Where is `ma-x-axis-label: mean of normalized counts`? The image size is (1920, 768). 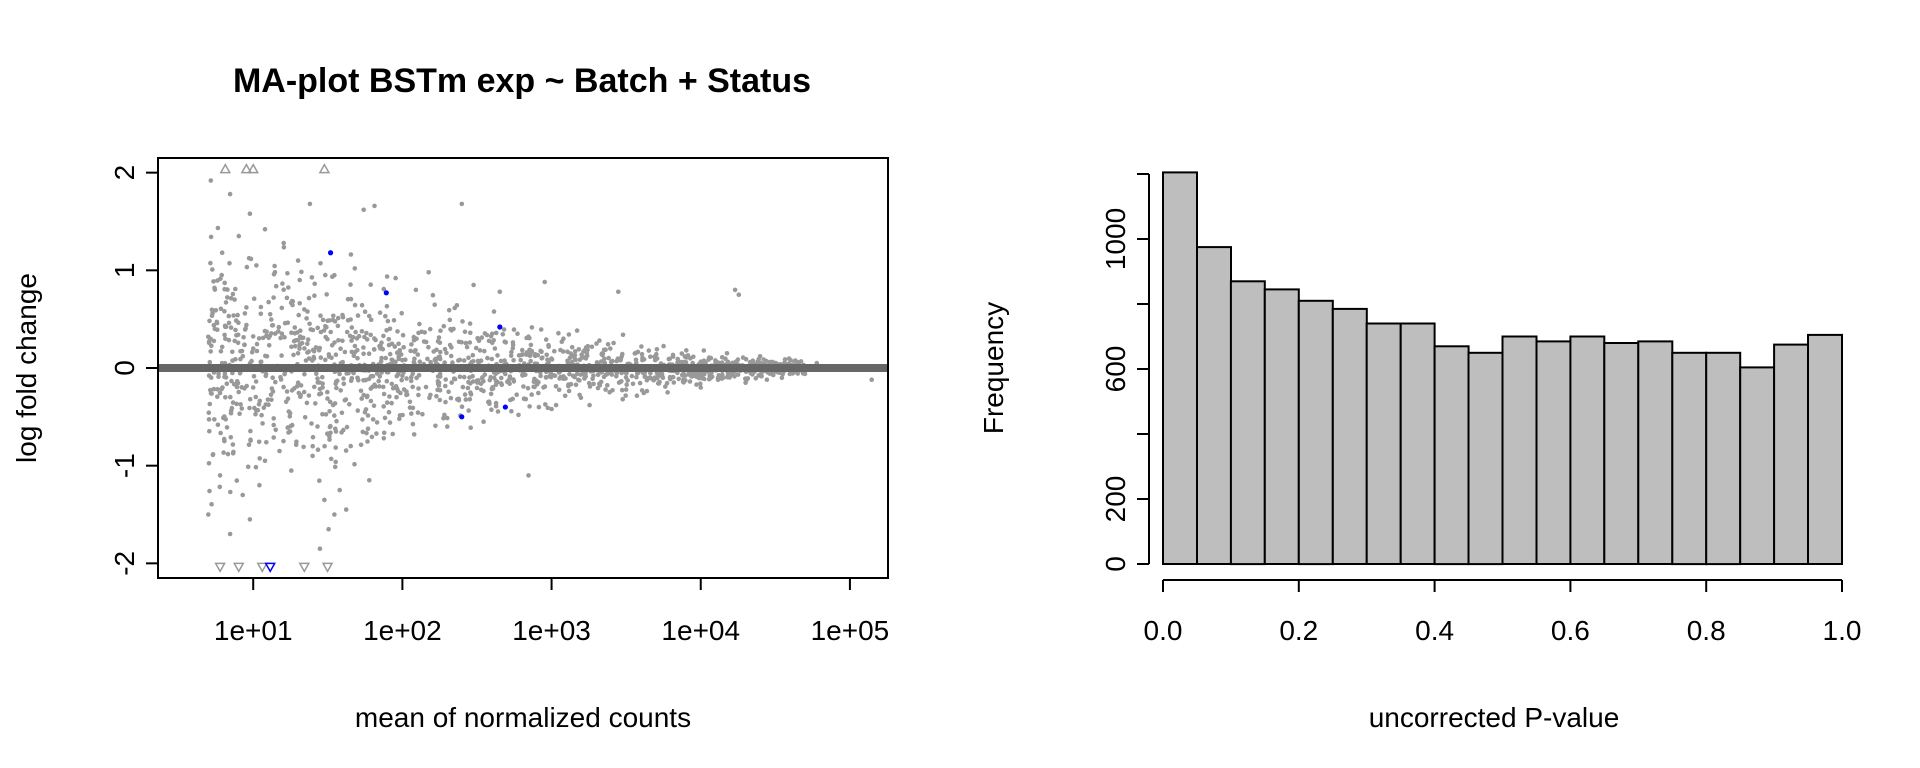
ma-x-axis-label: mean of normalized counts is located at coordinates (523, 717).